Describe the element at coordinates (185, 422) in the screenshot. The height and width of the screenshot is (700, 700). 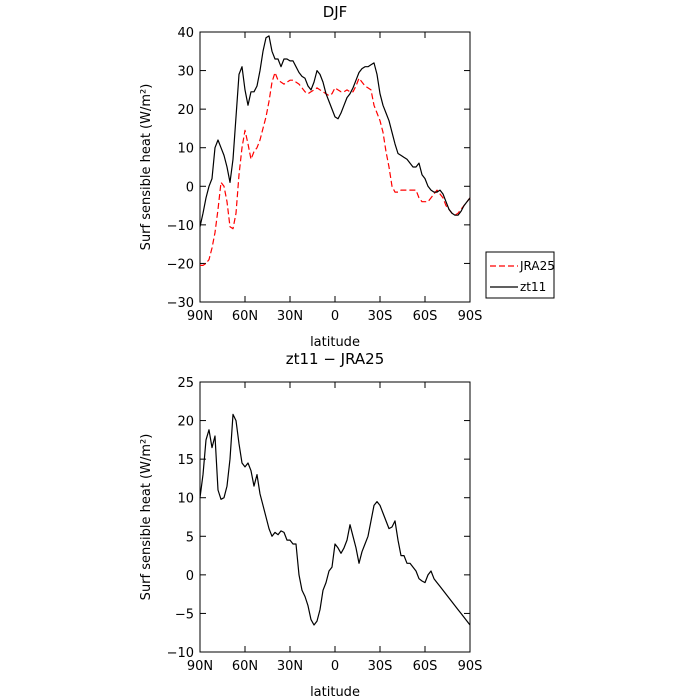
I see `bottom-ytick-label: 20` at that location.